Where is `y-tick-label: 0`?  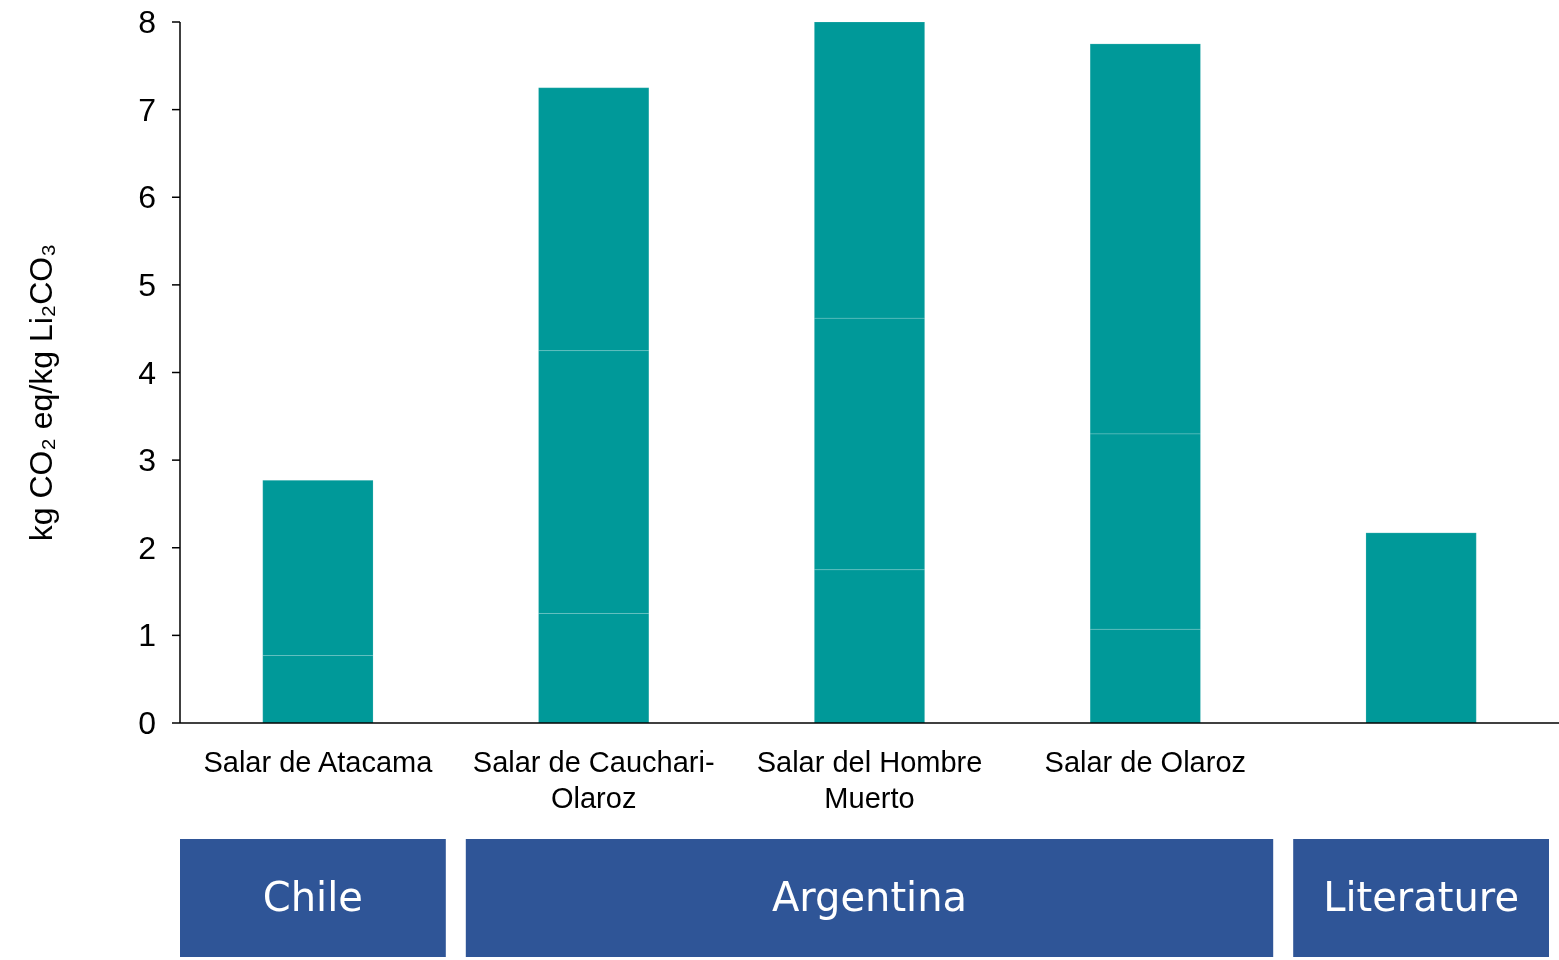 y-tick-label: 0 is located at coordinates (147, 723).